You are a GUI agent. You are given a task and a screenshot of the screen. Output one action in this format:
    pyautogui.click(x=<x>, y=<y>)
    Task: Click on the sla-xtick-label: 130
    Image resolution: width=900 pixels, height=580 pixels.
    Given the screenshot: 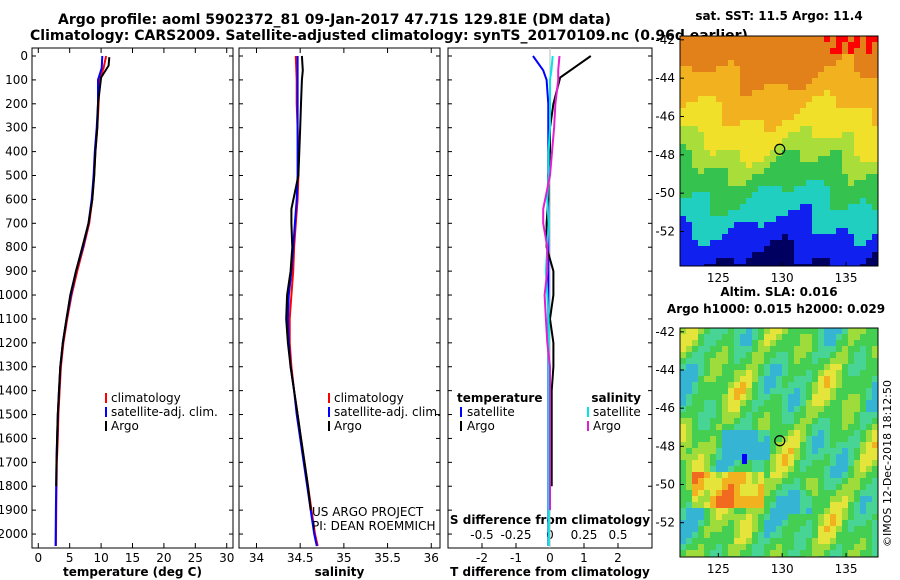 What is the action you would take?
    pyautogui.click(x=782, y=569)
    